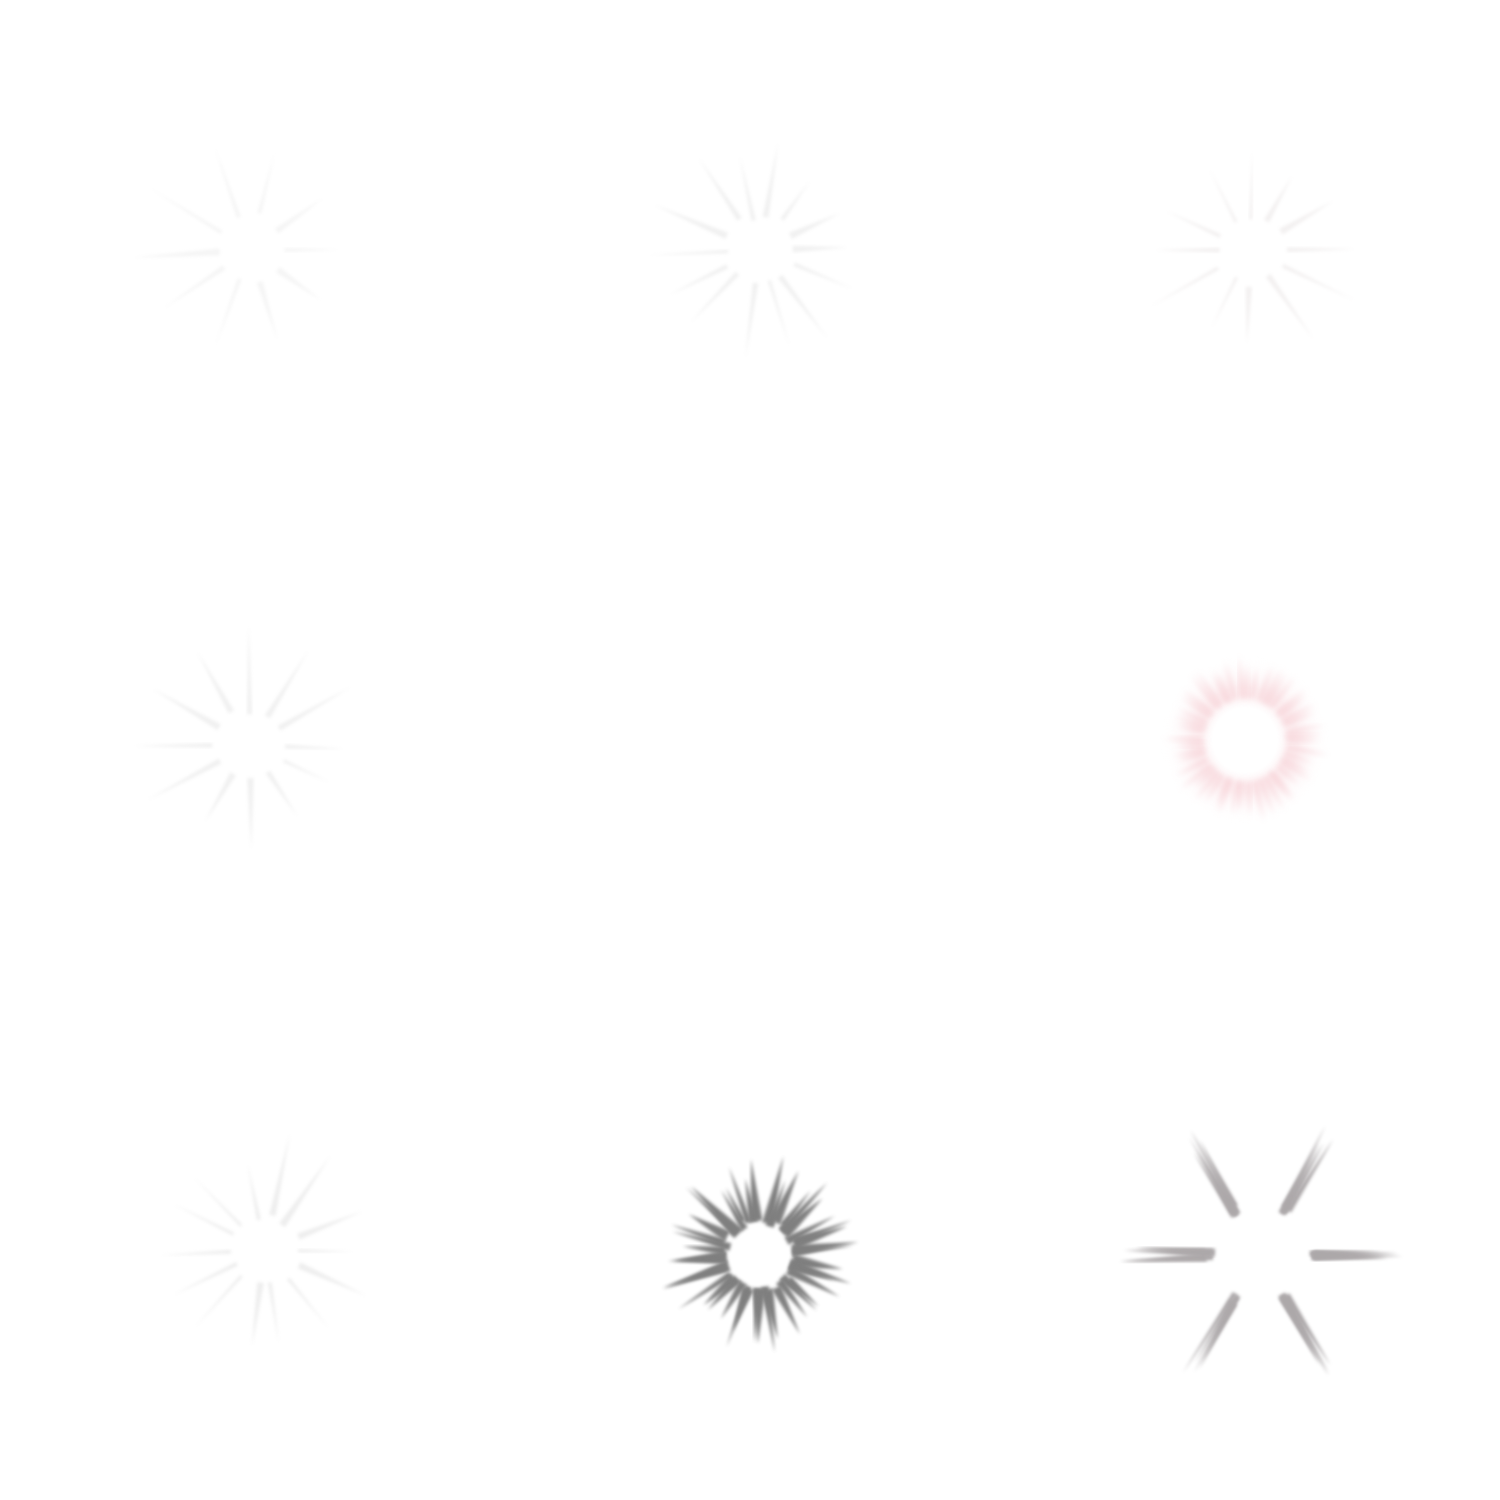 This screenshot has height=1500, width=1500. I want to click on burst-faint-top-left, so click(235, 247).